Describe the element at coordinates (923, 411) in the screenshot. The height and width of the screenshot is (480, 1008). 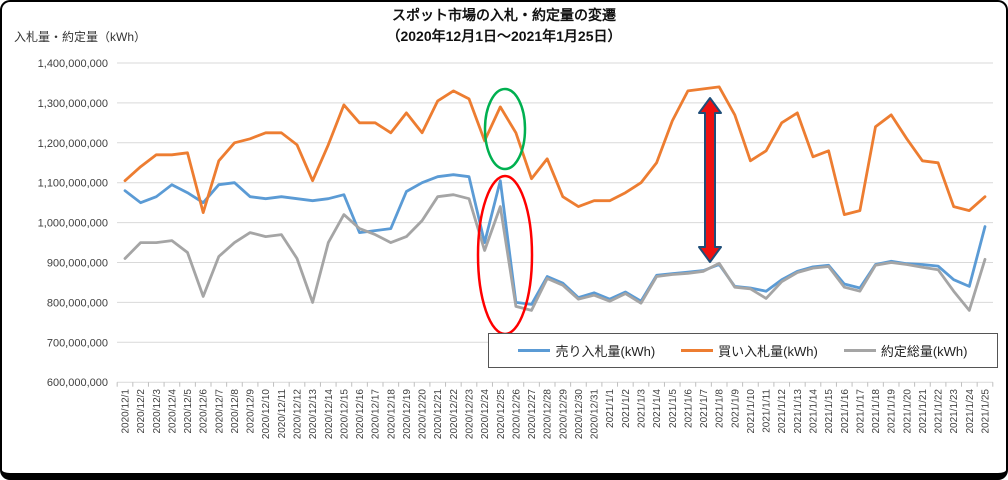
I see `x-axis-tick-label: 2021/1/21` at that location.